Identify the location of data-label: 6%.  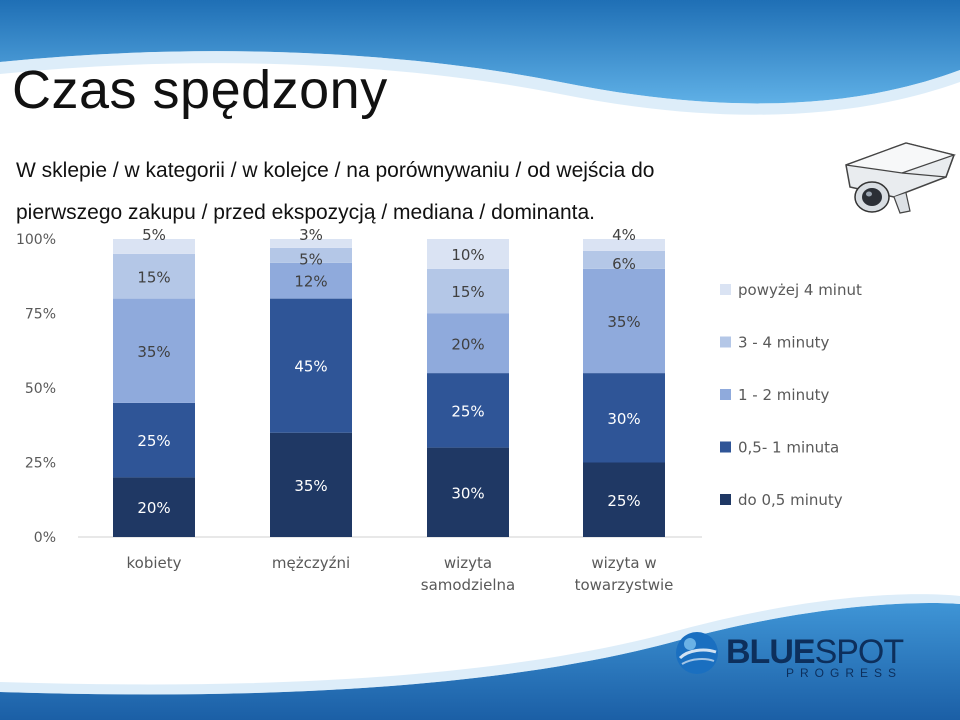
(624, 264).